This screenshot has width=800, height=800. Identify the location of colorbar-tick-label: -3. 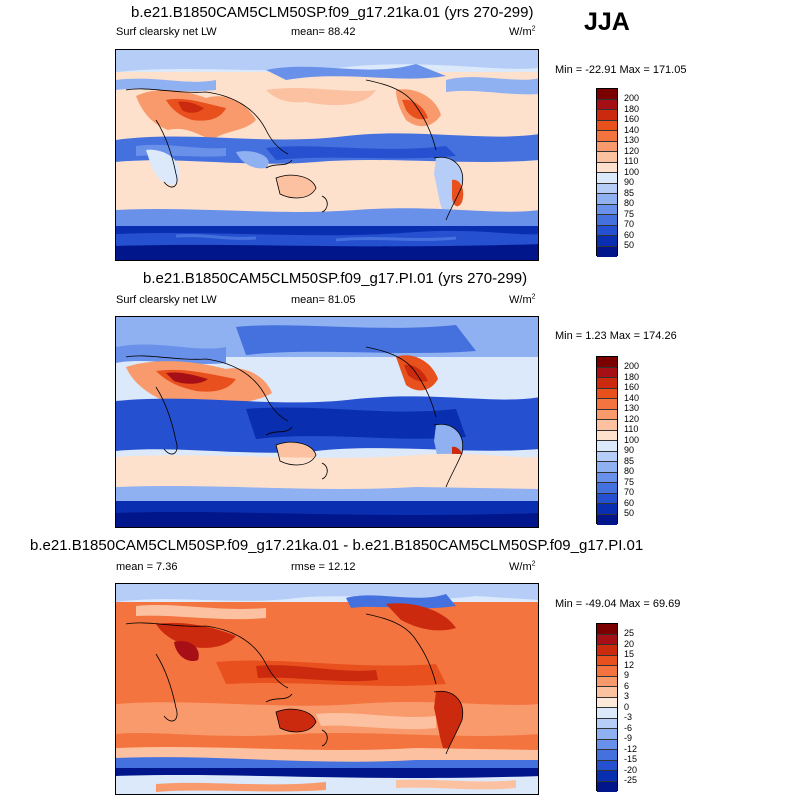
(628, 717).